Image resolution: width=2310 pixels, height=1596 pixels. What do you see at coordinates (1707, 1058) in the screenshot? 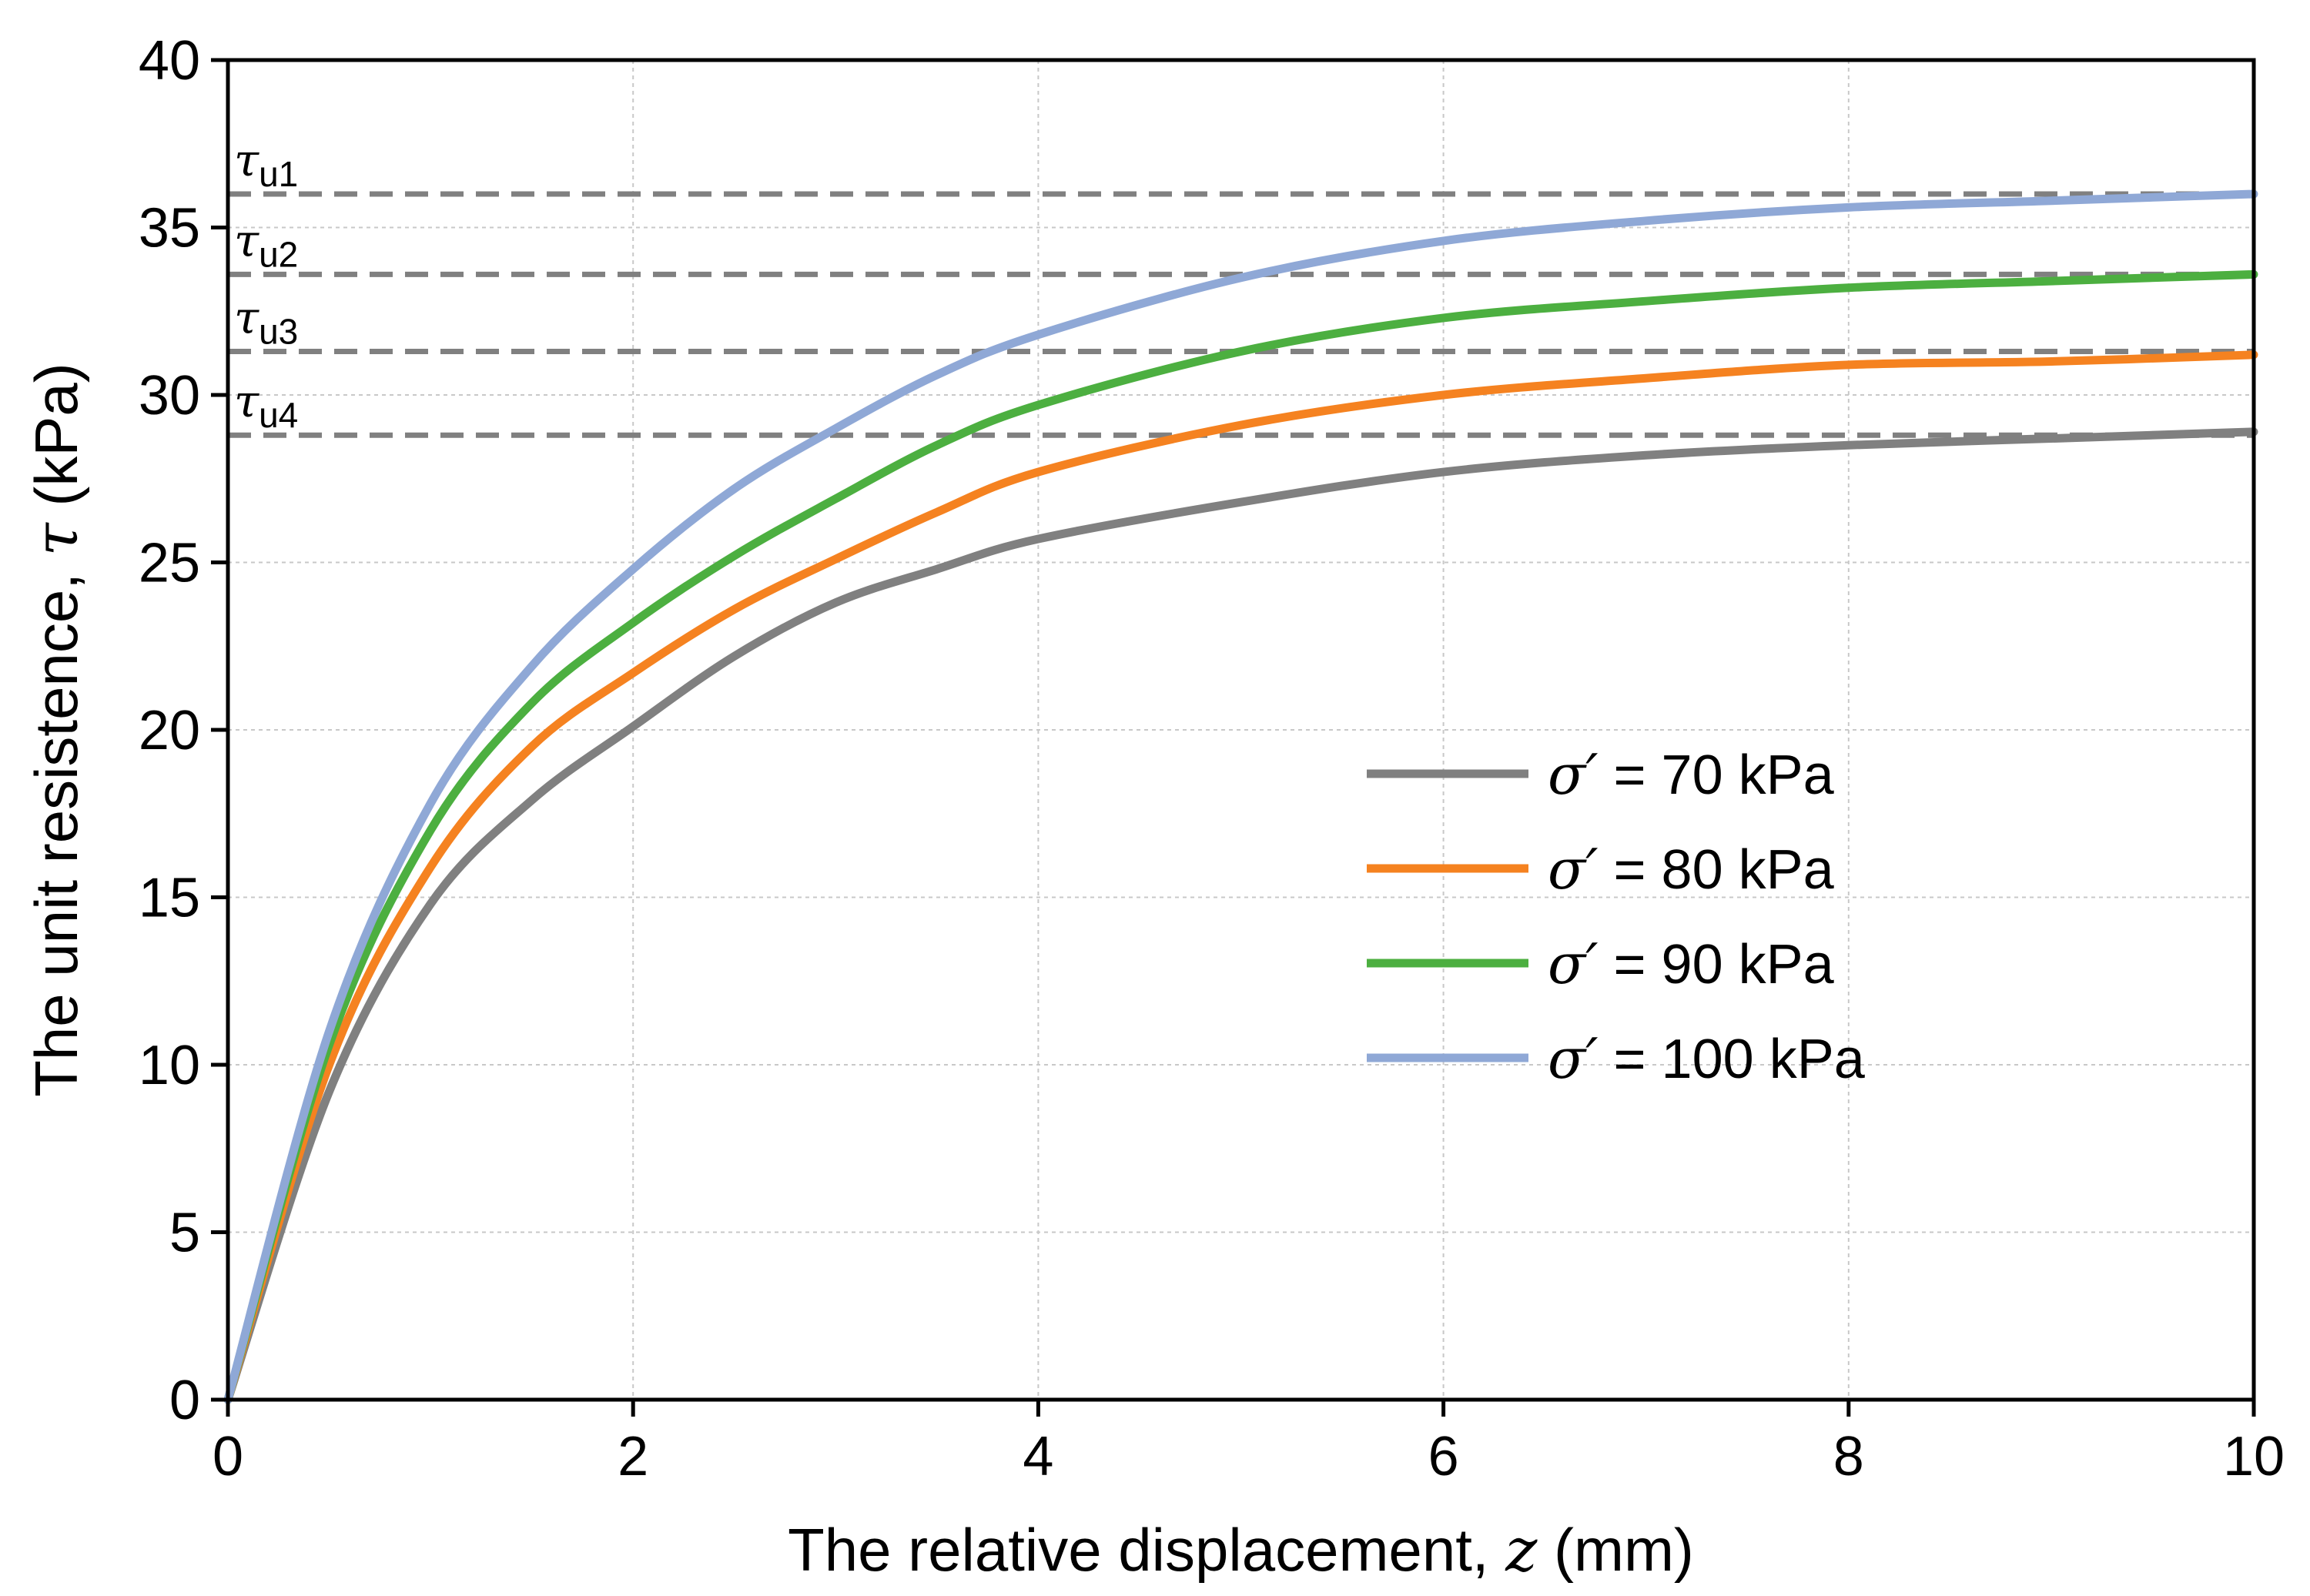
I see `legend-label-4: σ′ = 100 kPa` at bounding box center [1707, 1058].